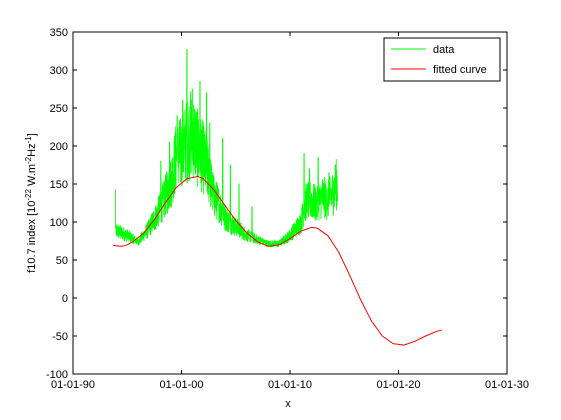  Describe the element at coordinates (73, 385) in the screenshot. I see `x-tick-label: 01-01-90` at that location.